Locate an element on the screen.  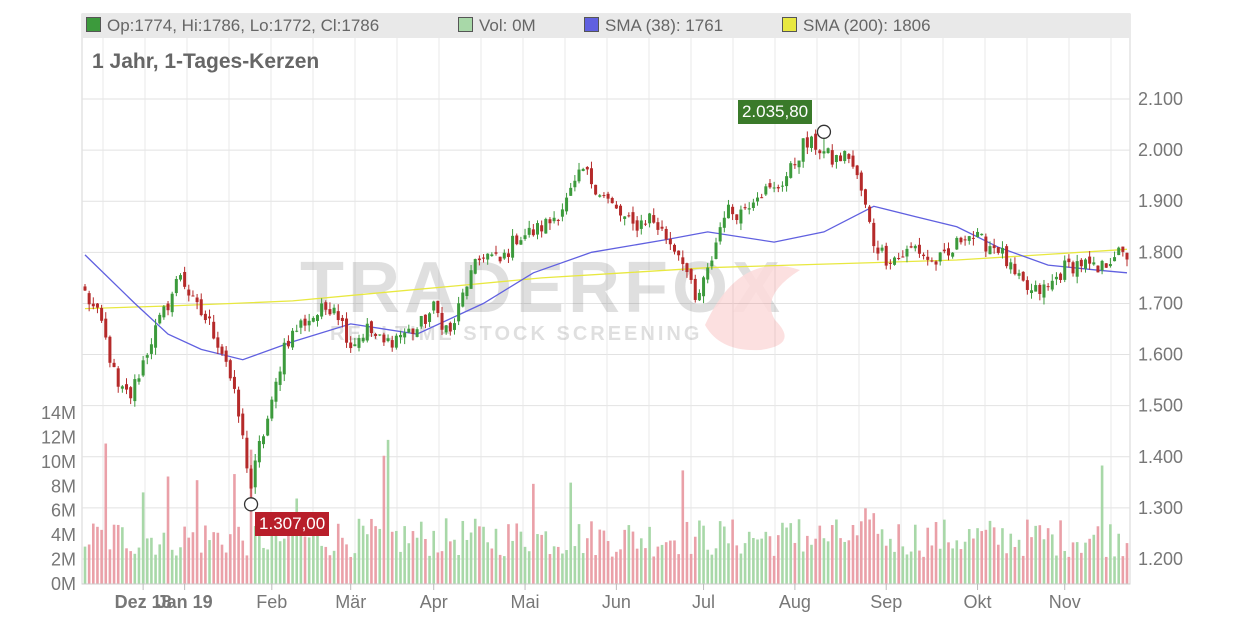
legend-sma200: SMA (200): 1806 is located at coordinates (856, 26).